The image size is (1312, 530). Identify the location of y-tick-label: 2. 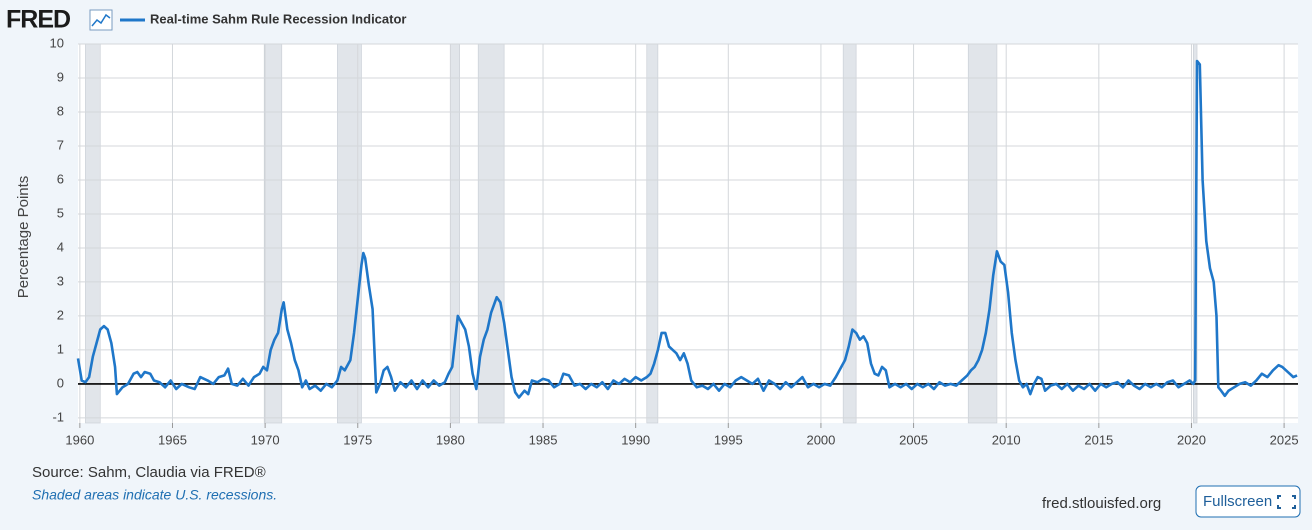
(60, 314).